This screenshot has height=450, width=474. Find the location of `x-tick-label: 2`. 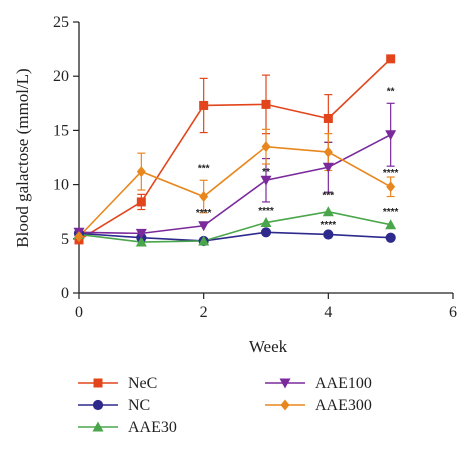

x-tick-label: 2 is located at coordinates (204, 312).